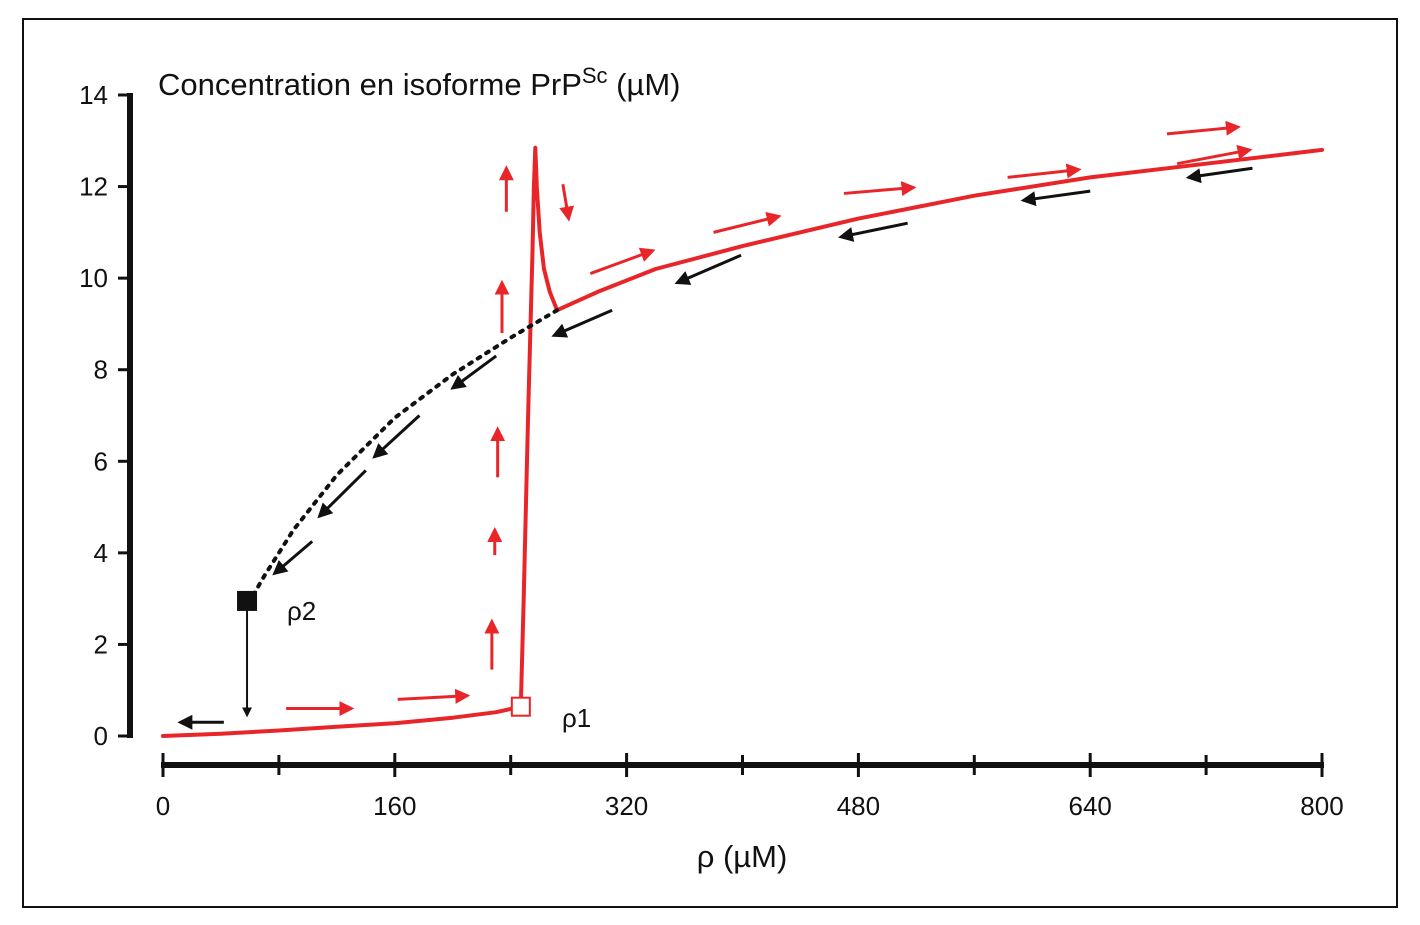 This screenshot has width=1420, height=925. I want to click on x-tick-label: 480, so click(858, 806).